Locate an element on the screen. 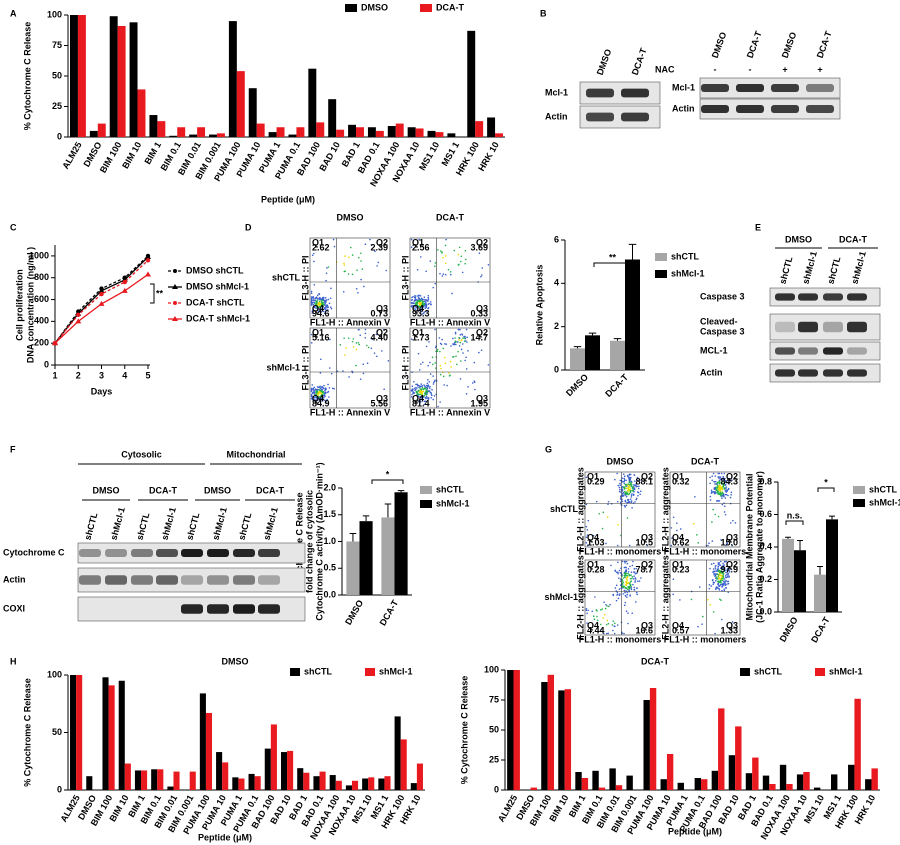 Image resolution: width=900 pixels, height=845 pixels. row-label: shMcl-1 is located at coordinates (561, 597).